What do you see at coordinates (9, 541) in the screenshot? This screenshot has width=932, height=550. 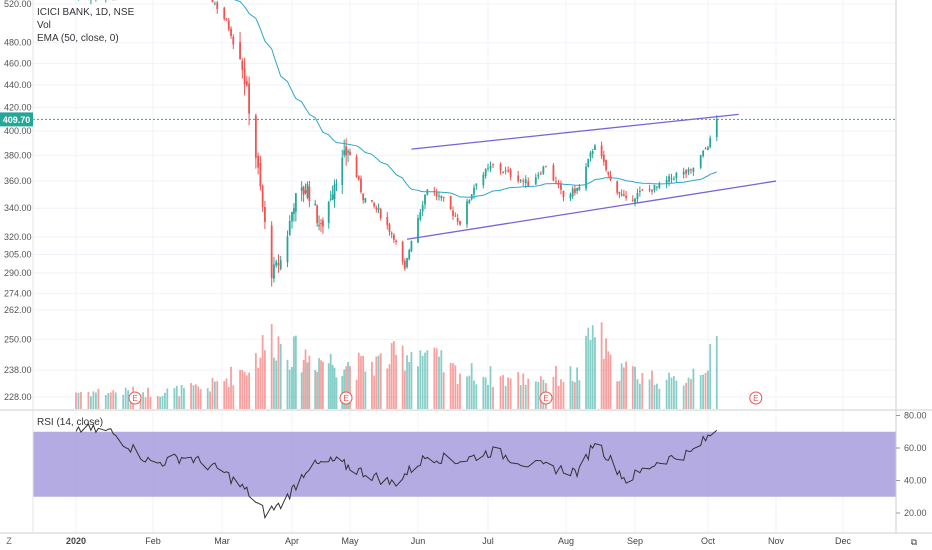 I see `timezone-button: Z` at bounding box center [9, 541].